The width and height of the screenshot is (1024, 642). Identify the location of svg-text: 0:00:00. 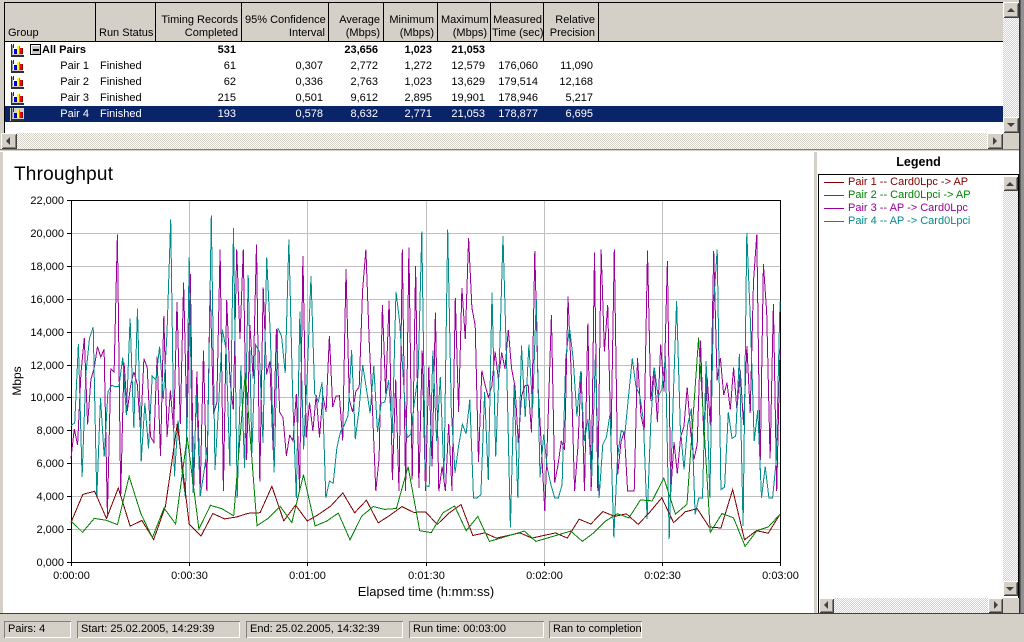
(71, 576).